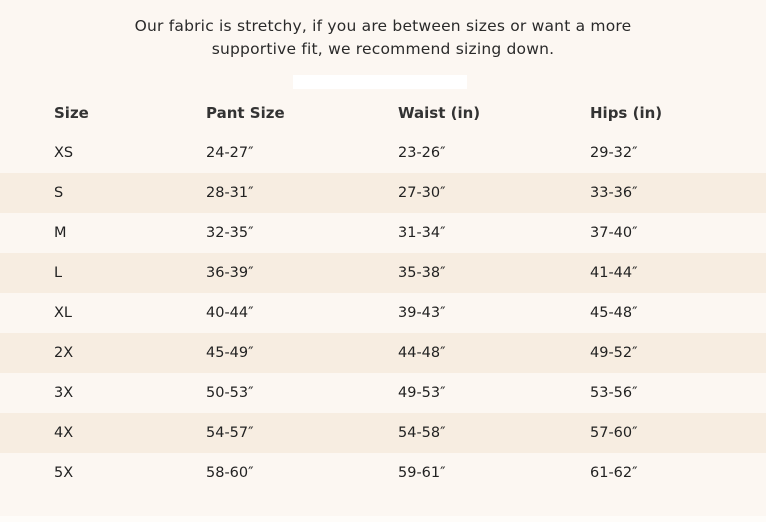 The height and width of the screenshot is (522, 766). I want to click on cell-size: XL, so click(63, 313).